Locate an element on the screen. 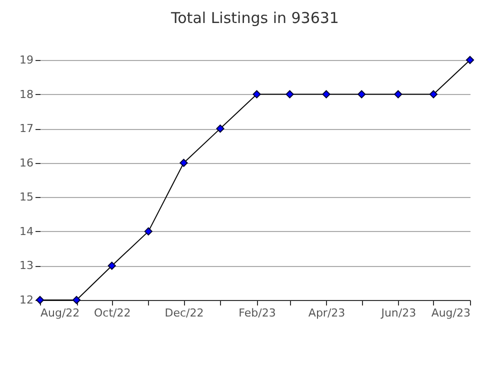 This screenshot has height=380, width=490. x-tick-label: Apr/23 is located at coordinates (327, 313).